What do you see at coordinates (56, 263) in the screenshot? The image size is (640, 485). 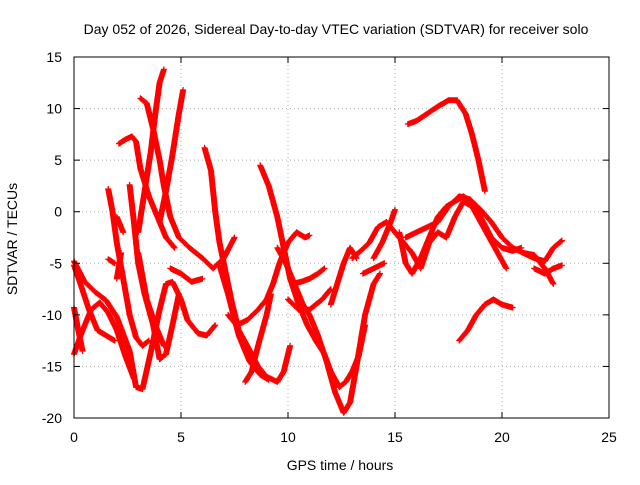 I see `y-tick-label: -5` at bounding box center [56, 263].